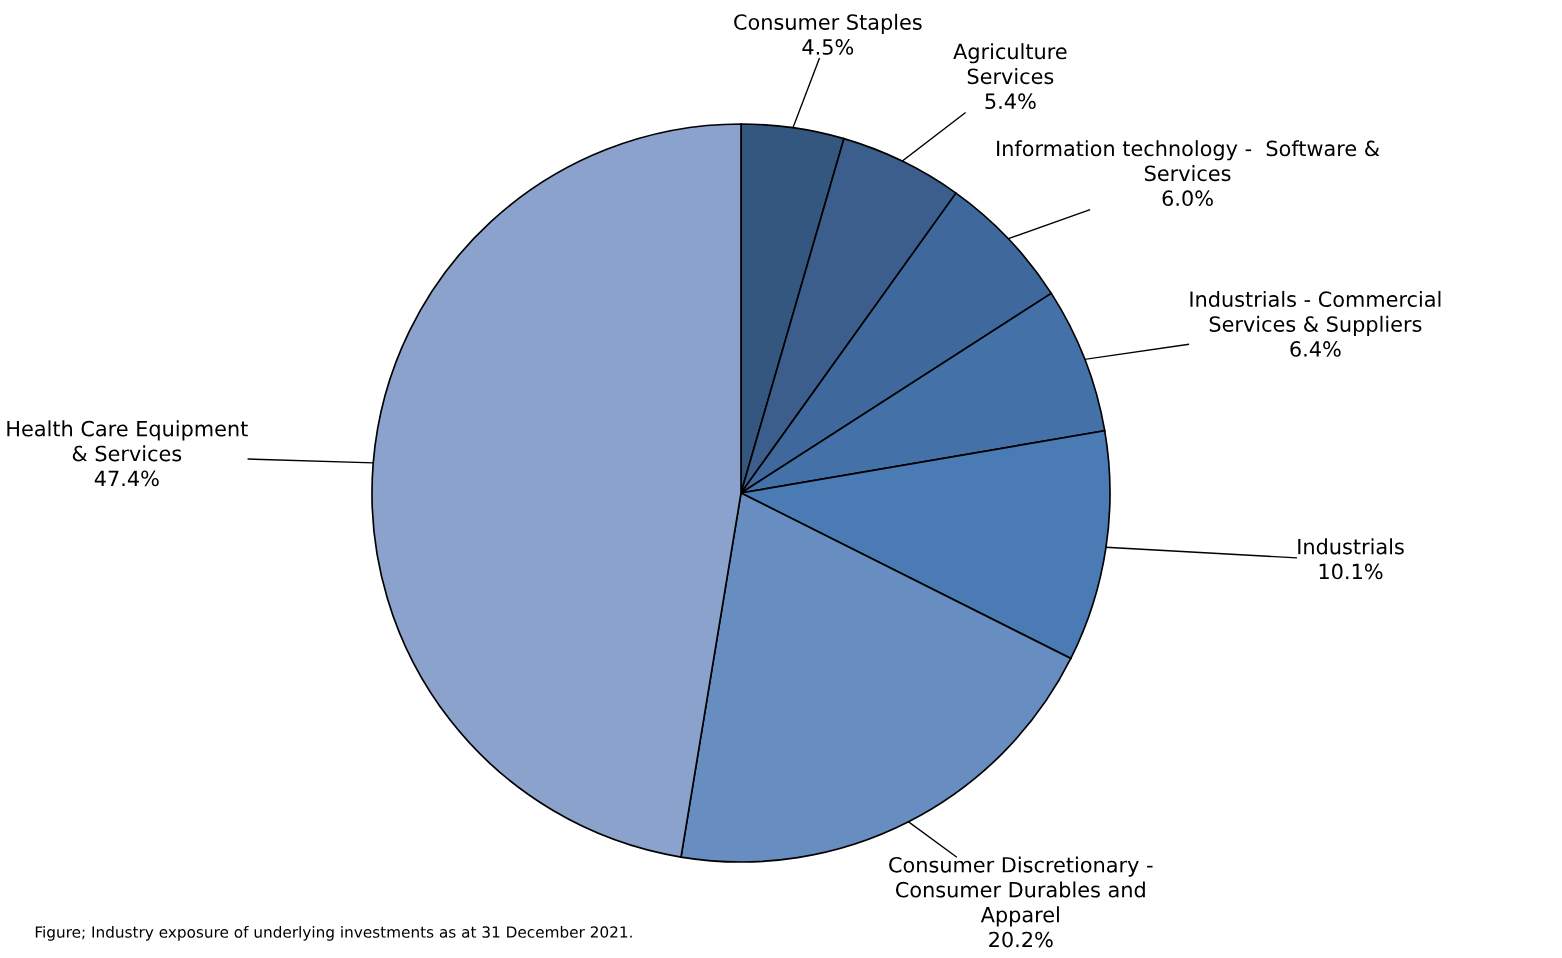 Image resolution: width=1562 pixels, height=958 pixels. Describe the element at coordinates (1351, 571) in the screenshot. I see `data-label: 10.1%` at that location.